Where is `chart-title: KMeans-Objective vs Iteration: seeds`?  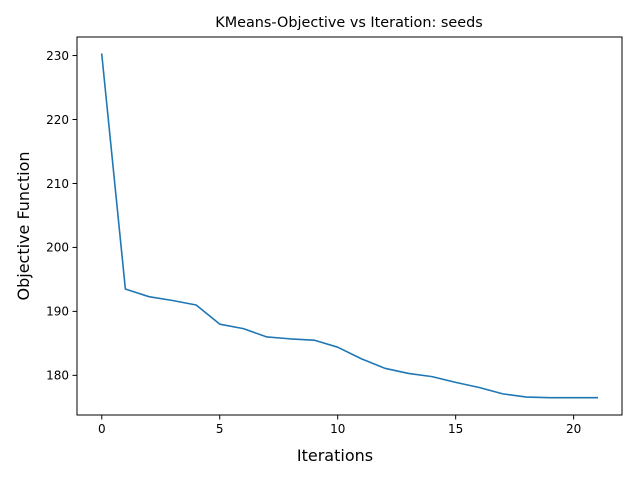 chart-title: KMeans-Objective vs Iteration: seeds is located at coordinates (348, 23).